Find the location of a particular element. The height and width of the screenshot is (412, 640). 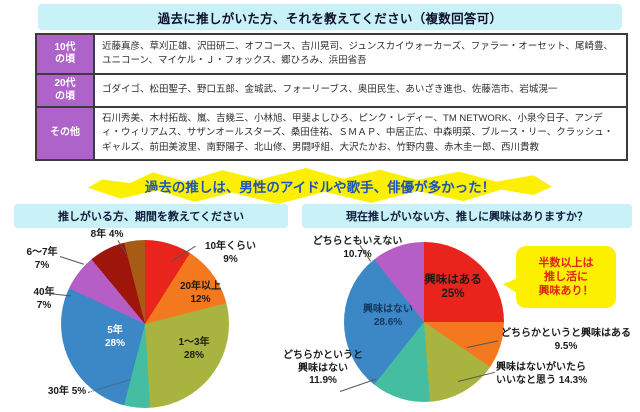

highlight-text: 過去の推しは、男性のアイドルや歌手、俳優が多かった！ is located at coordinates (320, 187).